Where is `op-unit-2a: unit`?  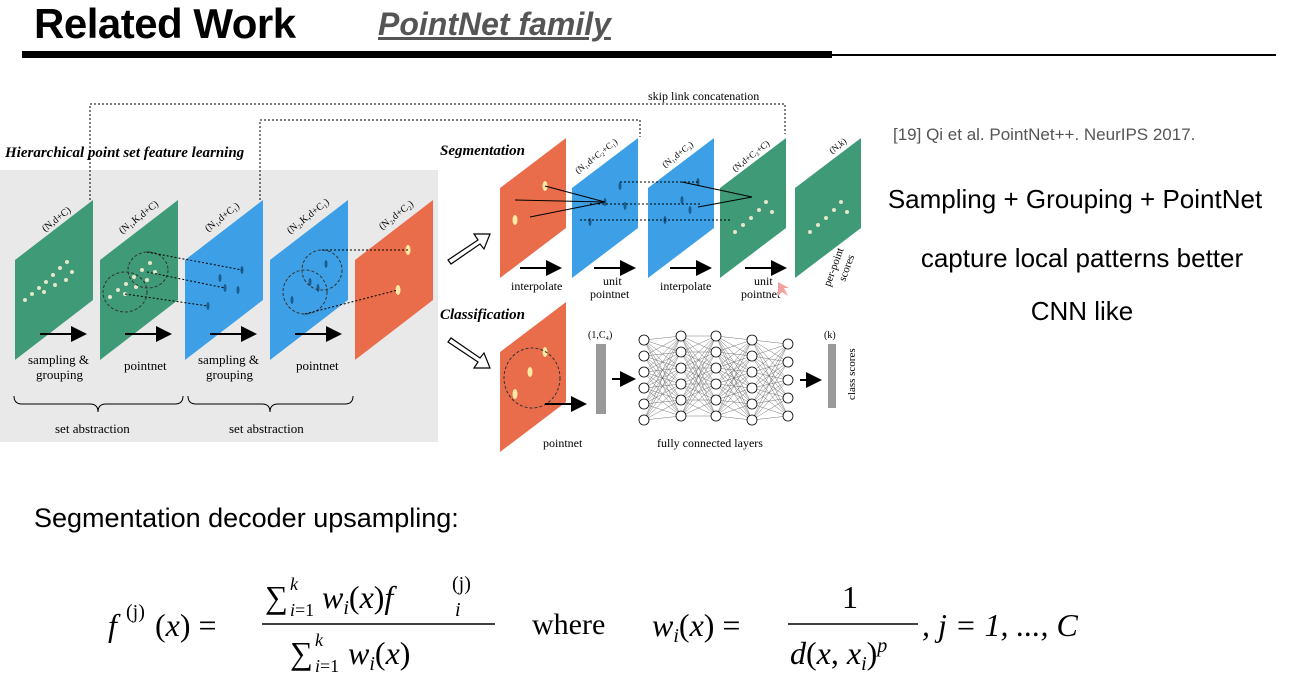 op-unit-2a: unit is located at coordinates (763, 281).